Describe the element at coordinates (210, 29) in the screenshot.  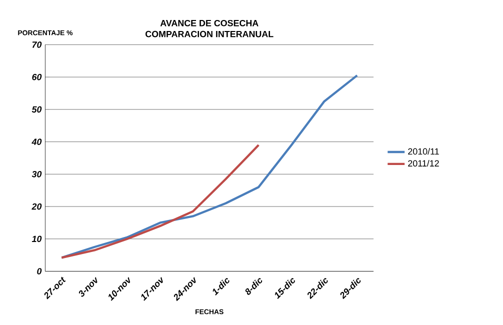
I see `chart-title: AVANCE DE COSECHA COMPARACION INTERANUAL` at that location.